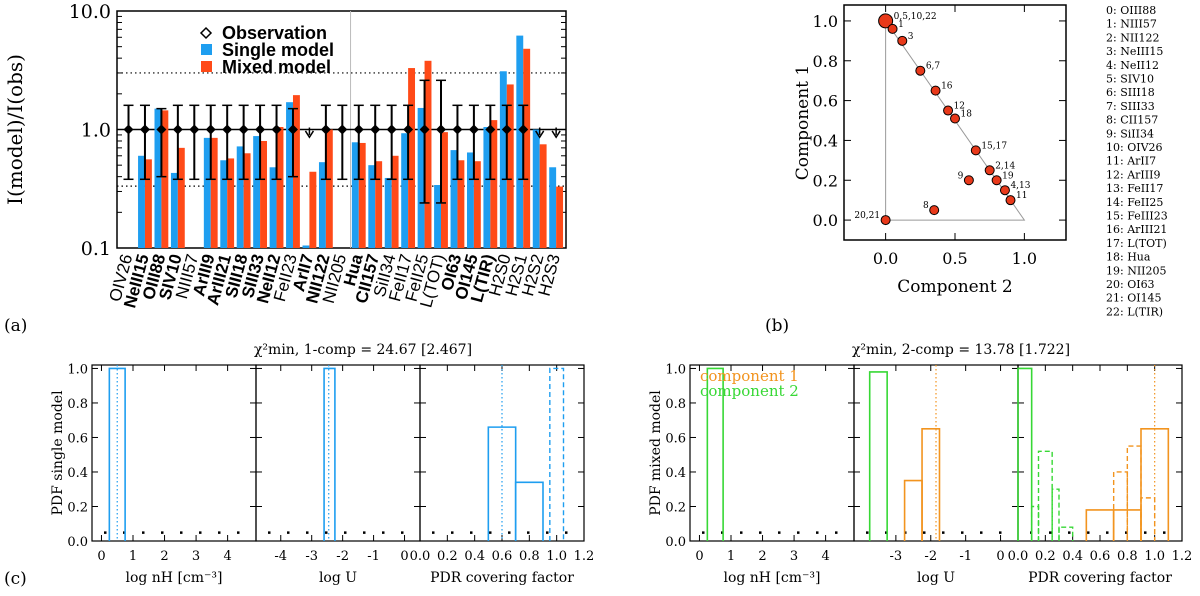 Image resolution: width=1200 pixels, height=596 pixels. I want to click on bar-mixed-ArIII9, so click(214, 192).